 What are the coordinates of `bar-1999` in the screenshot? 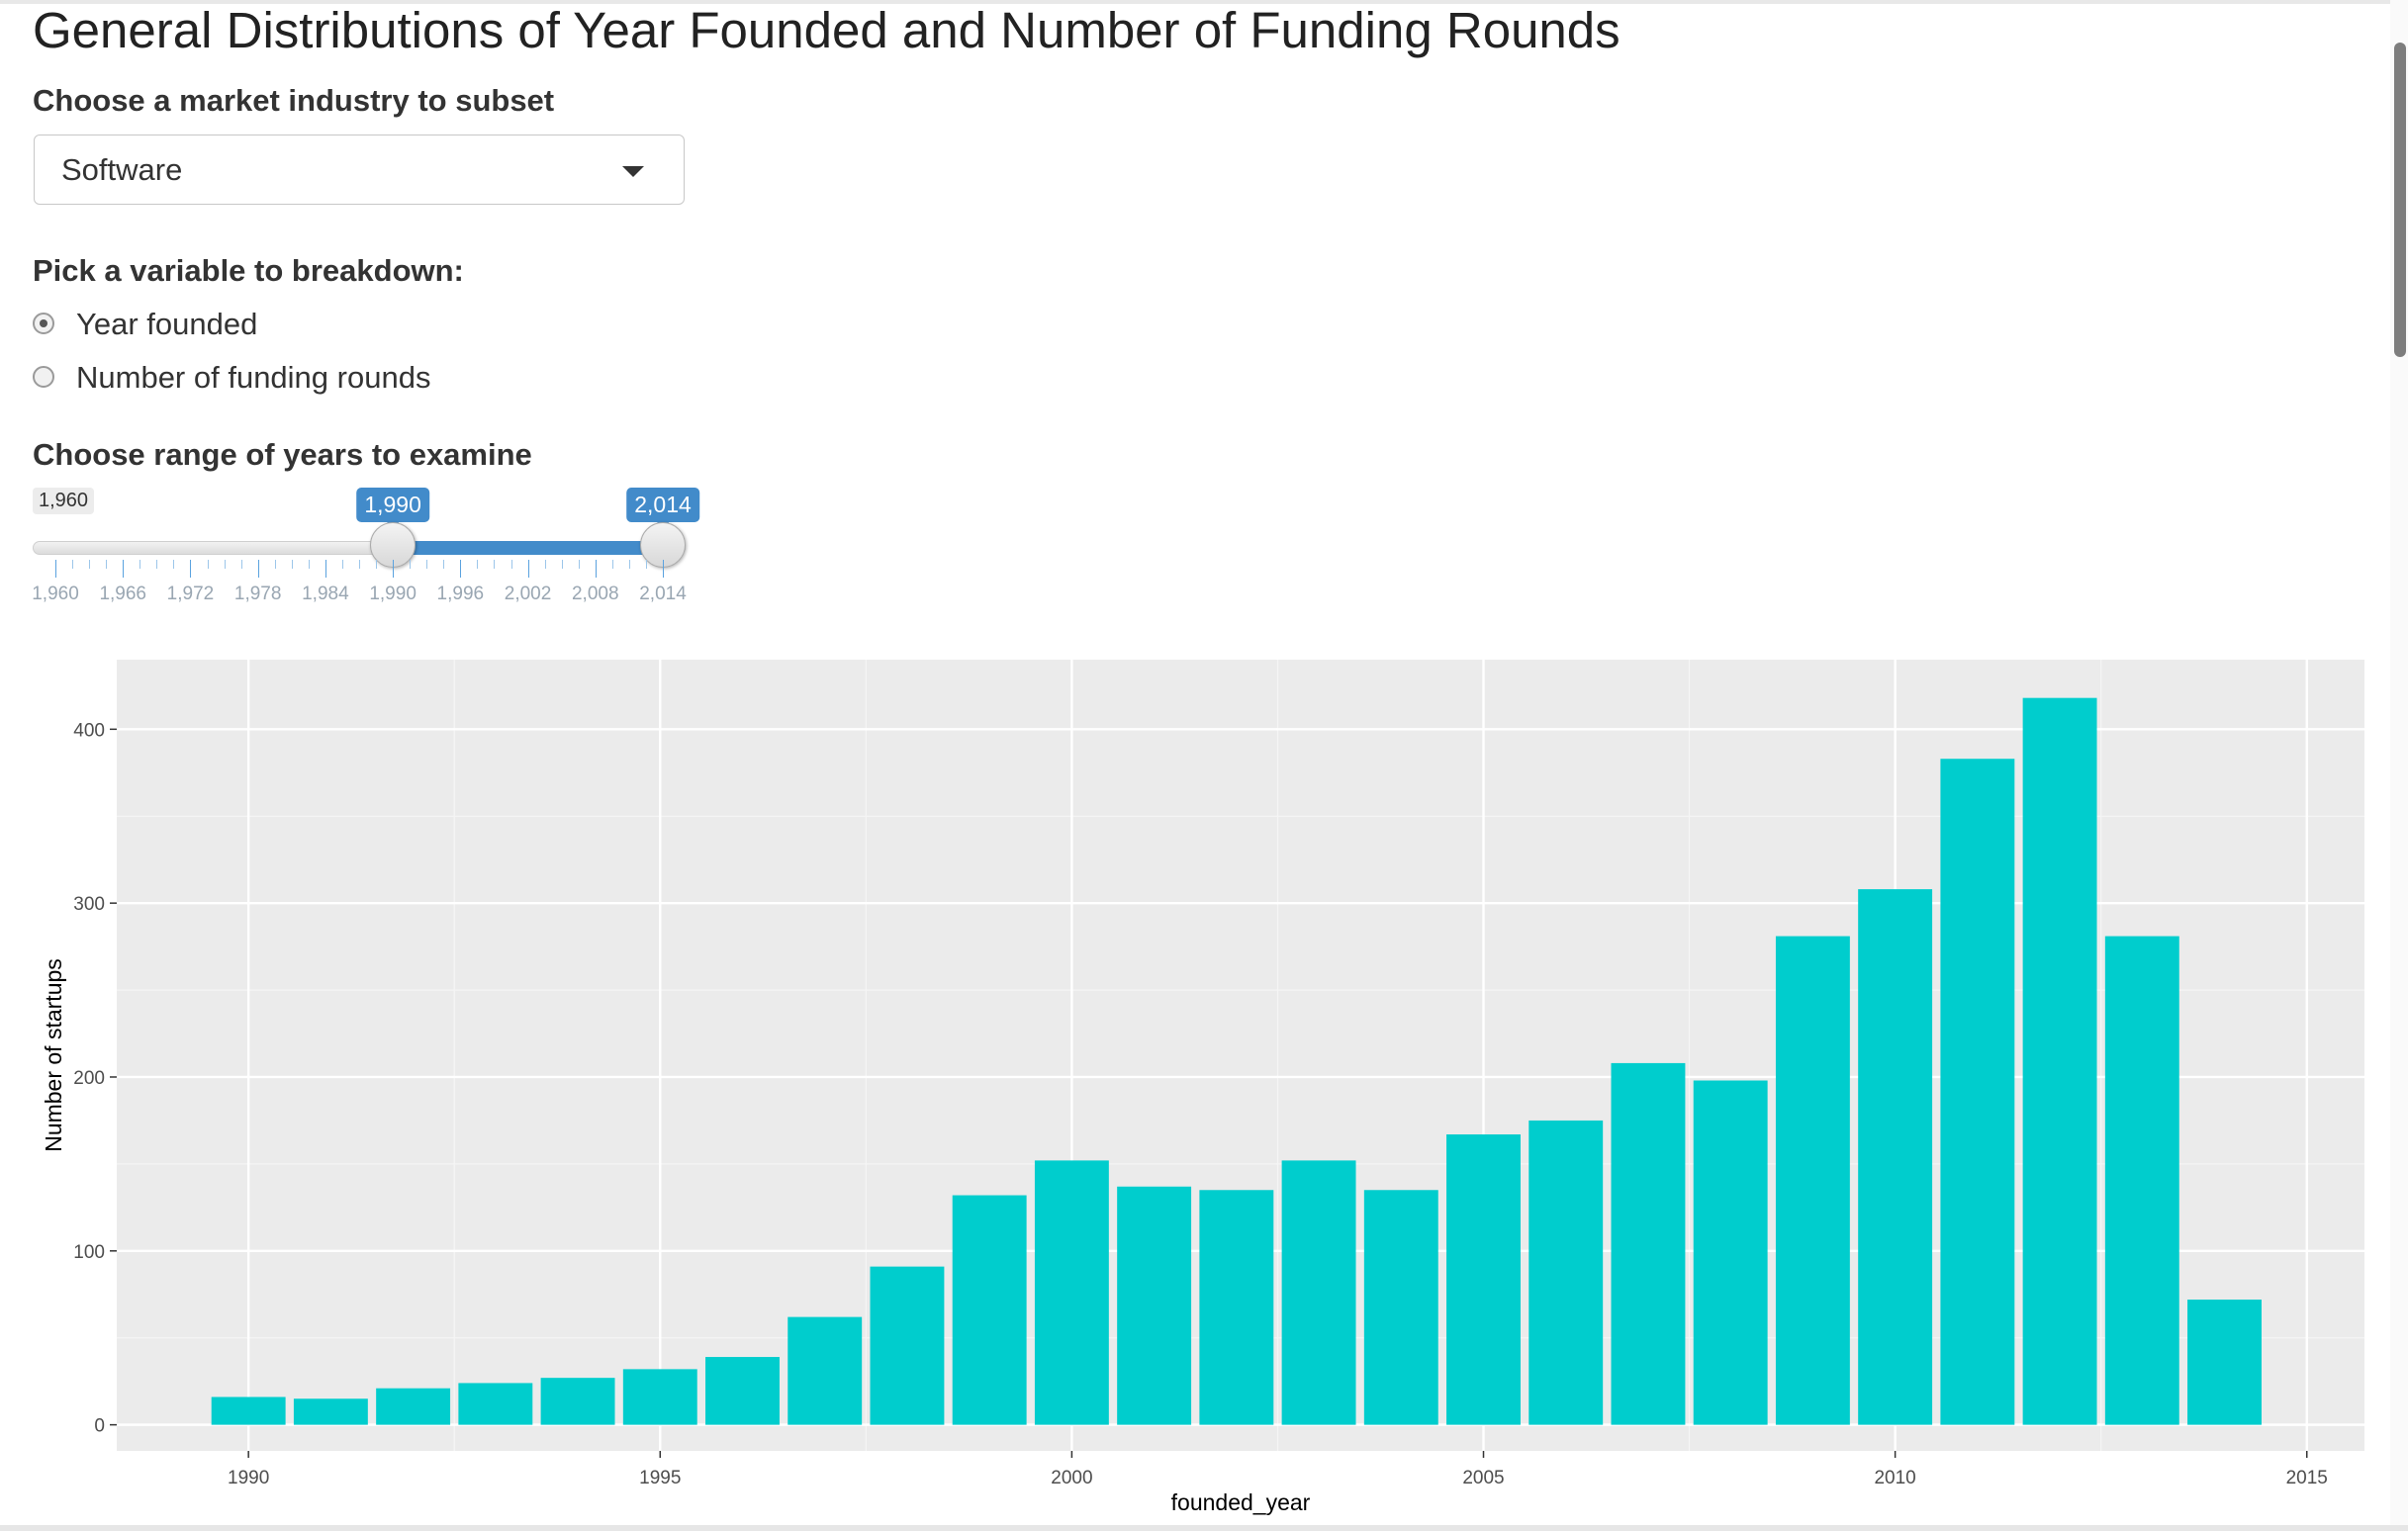 It's located at (989, 1310).